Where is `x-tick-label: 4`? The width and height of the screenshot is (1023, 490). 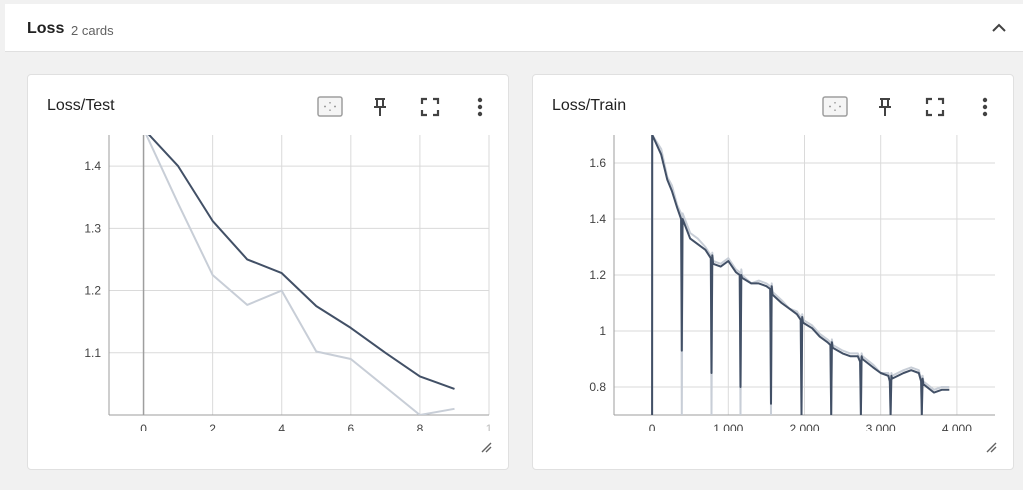
x-tick-label: 4 is located at coordinates (281, 426).